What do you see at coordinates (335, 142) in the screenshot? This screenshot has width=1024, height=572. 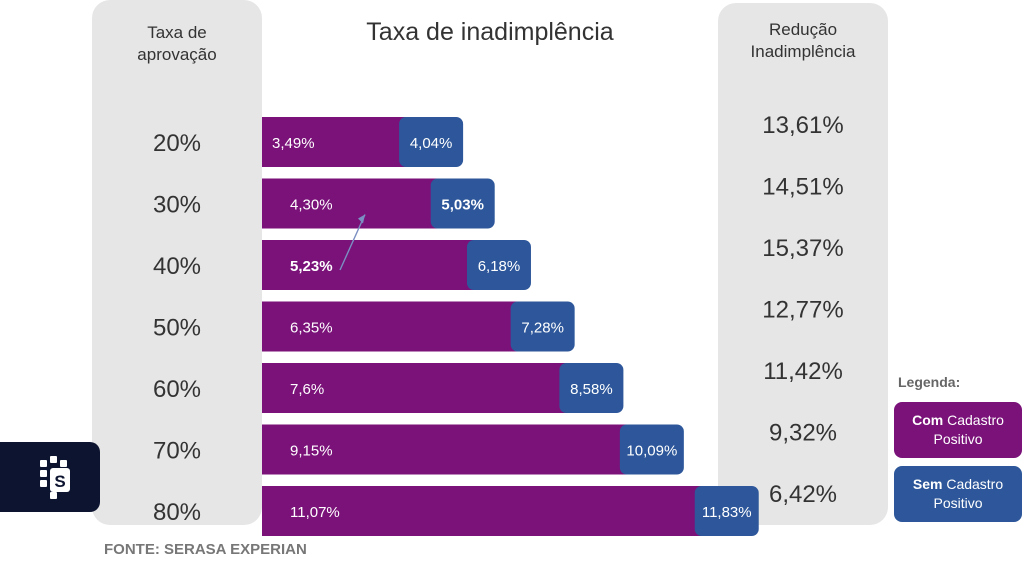 I see `bar-com-20%` at bounding box center [335, 142].